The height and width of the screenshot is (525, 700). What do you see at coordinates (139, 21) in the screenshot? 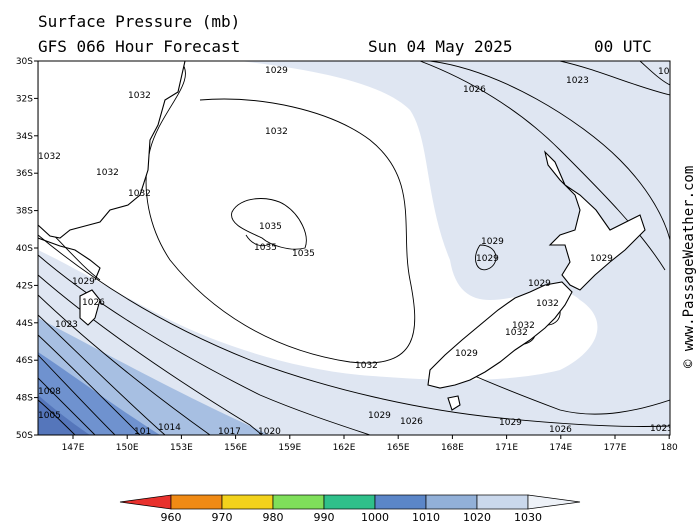
I see `map-title: Surface Pressure (mb)` at bounding box center [139, 21].